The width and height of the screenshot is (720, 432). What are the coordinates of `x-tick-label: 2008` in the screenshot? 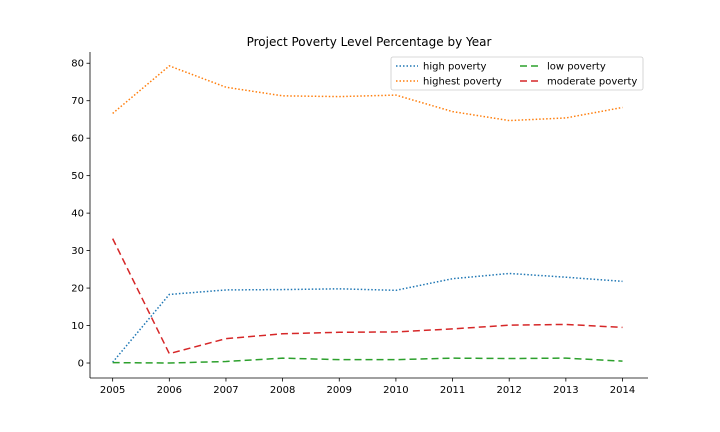 It's located at (282, 390).